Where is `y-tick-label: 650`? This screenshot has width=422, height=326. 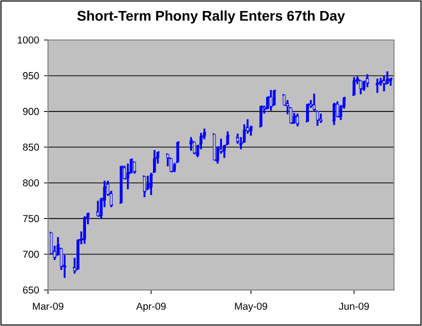
y-tick-label: 650 is located at coordinates (31, 290).